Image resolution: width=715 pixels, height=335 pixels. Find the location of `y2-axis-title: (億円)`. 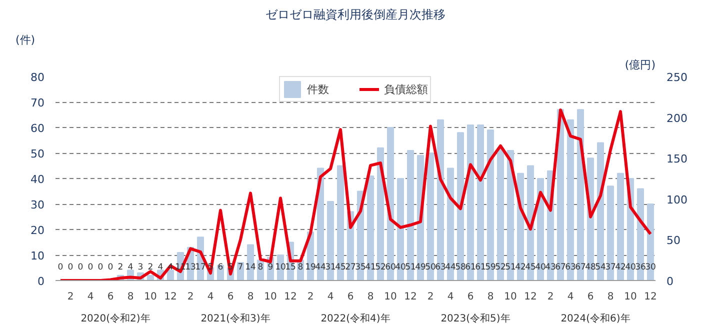

y2-axis-title: (億円) is located at coordinates (640, 65).